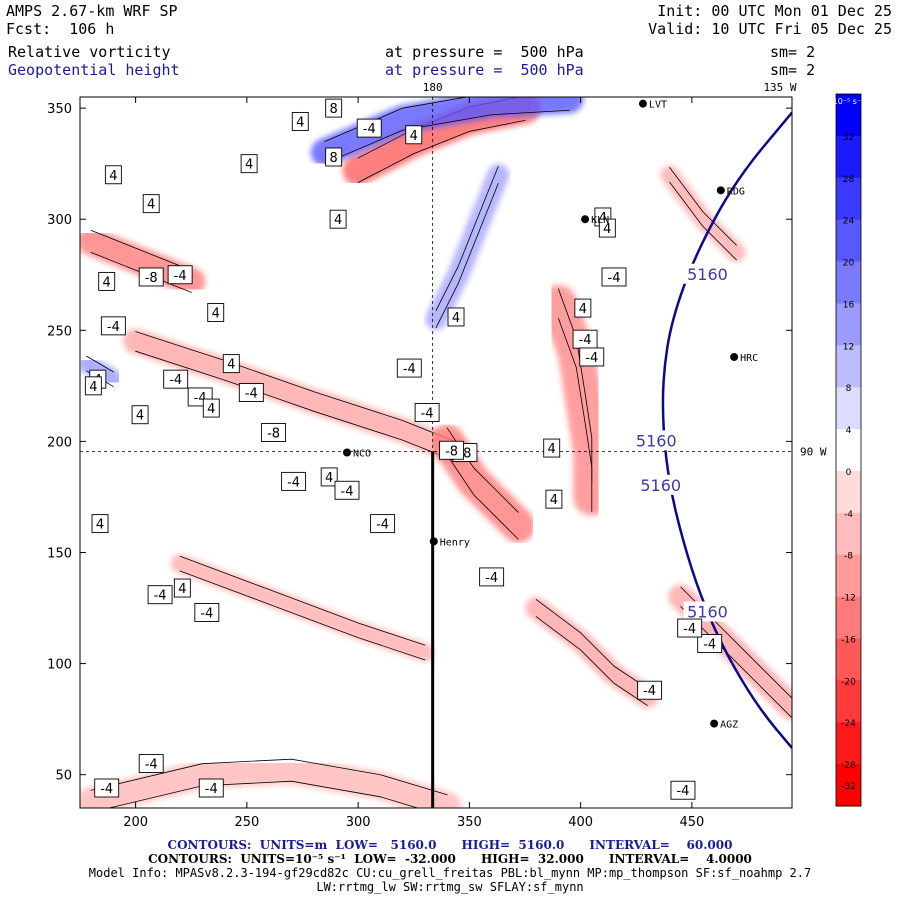 The height and width of the screenshot is (900, 900). What do you see at coordinates (89, 52) in the screenshot?
I see `field1-name: Relative vorticity` at bounding box center [89, 52].